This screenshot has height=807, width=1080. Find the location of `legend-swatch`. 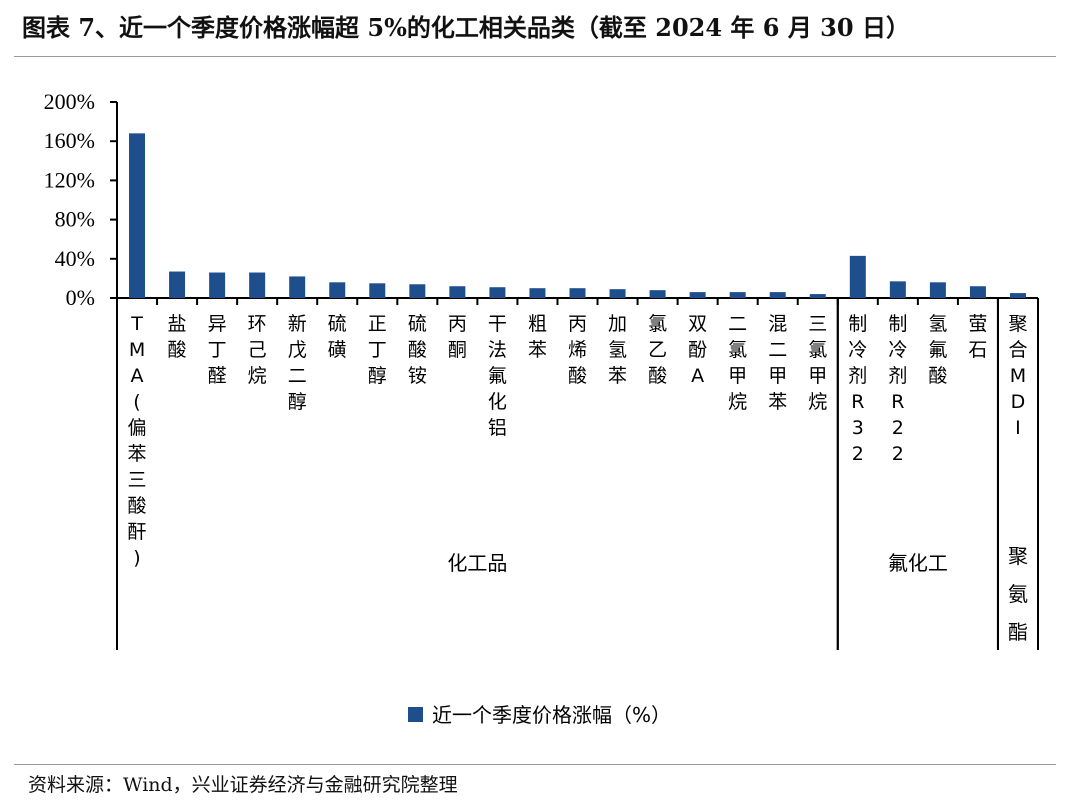

legend-swatch is located at coordinates (415, 714).